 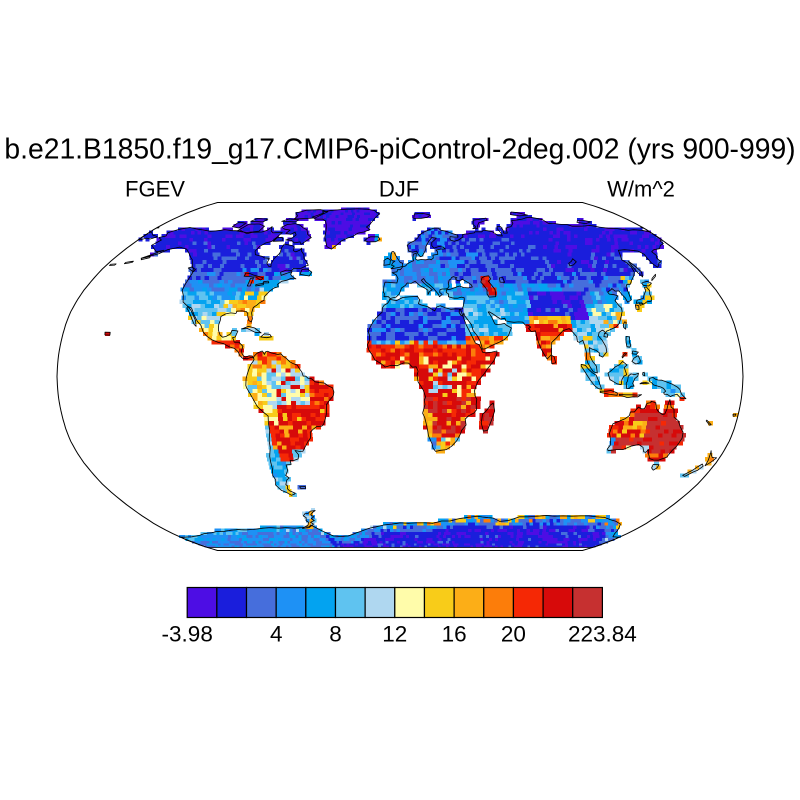 I want to click on svg-text: DJF, so click(x=399, y=189).